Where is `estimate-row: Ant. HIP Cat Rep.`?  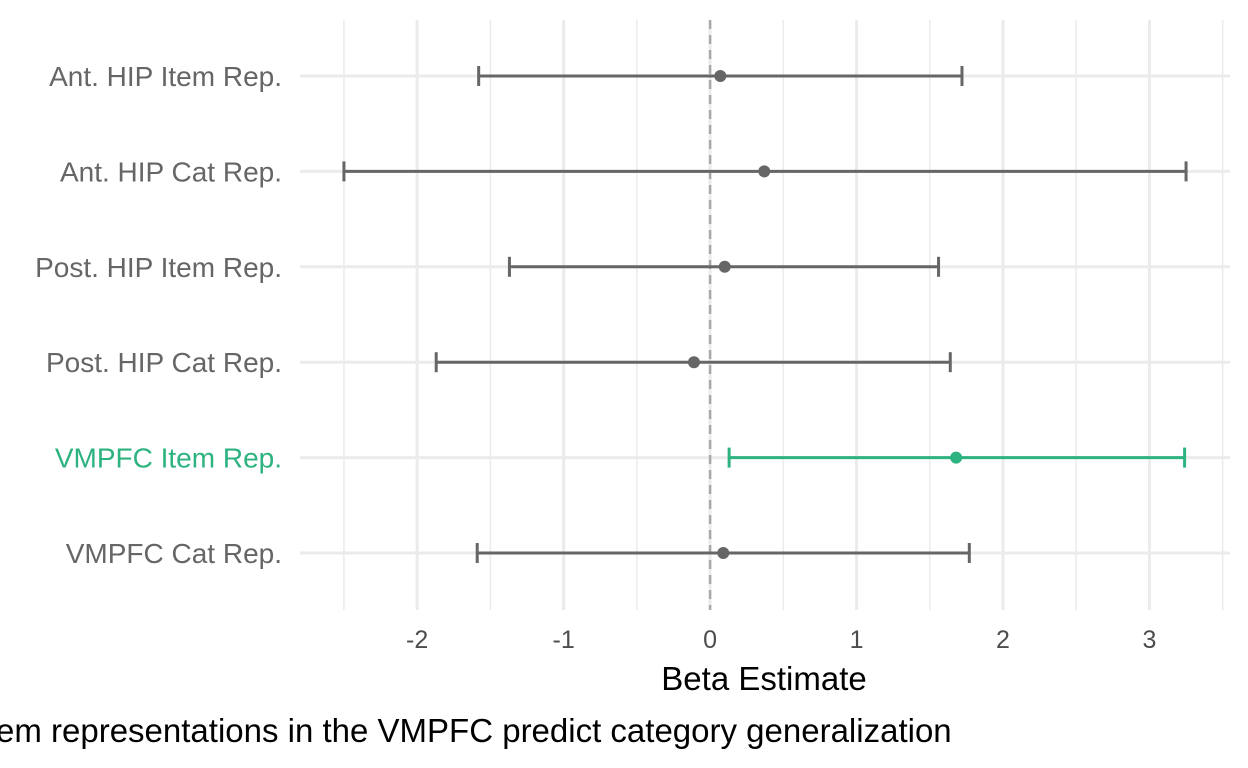 estimate-row: Ant. HIP Cat Rep. is located at coordinates (624, 171).